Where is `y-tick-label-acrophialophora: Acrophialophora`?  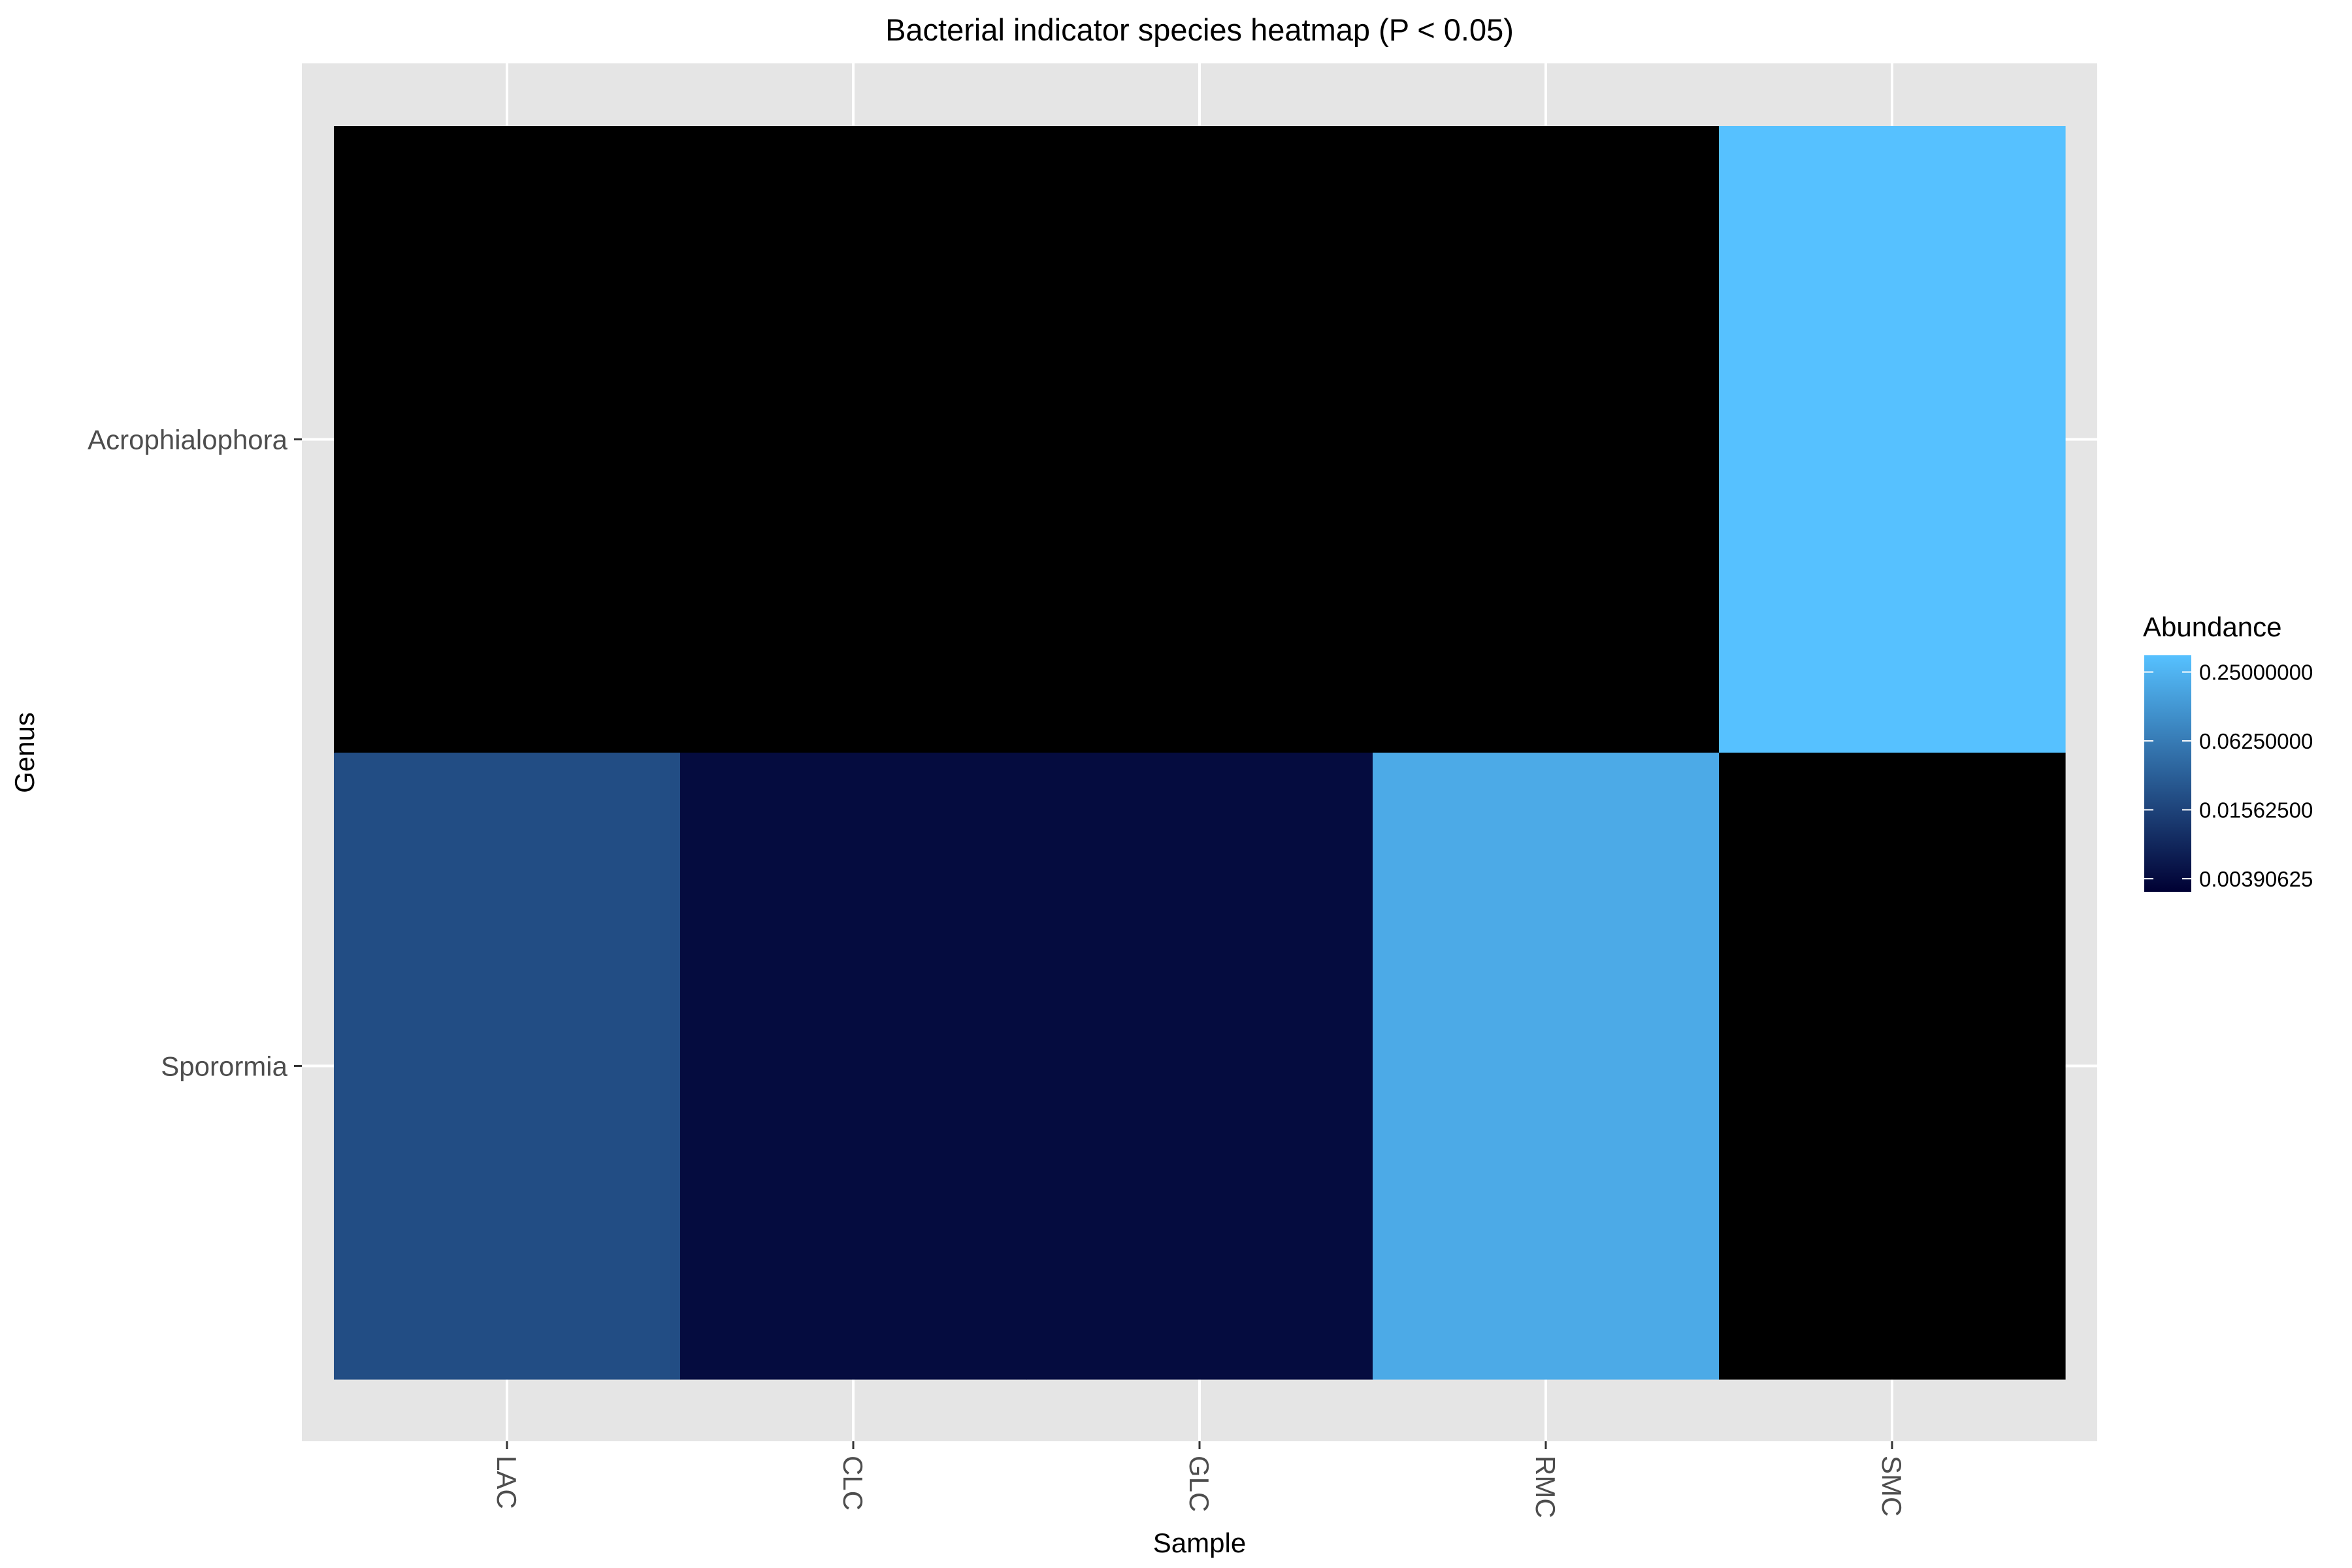
y-tick-label-acrophialophora: Acrophialophora is located at coordinates (188, 440).